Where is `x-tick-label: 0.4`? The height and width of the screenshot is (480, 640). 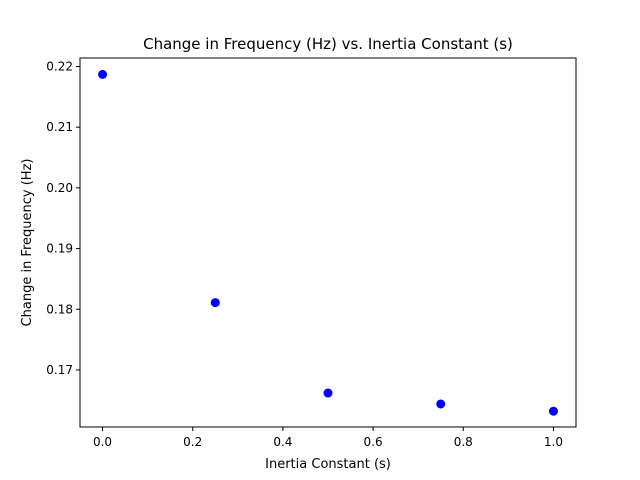
x-tick-label: 0.4 is located at coordinates (282, 442).